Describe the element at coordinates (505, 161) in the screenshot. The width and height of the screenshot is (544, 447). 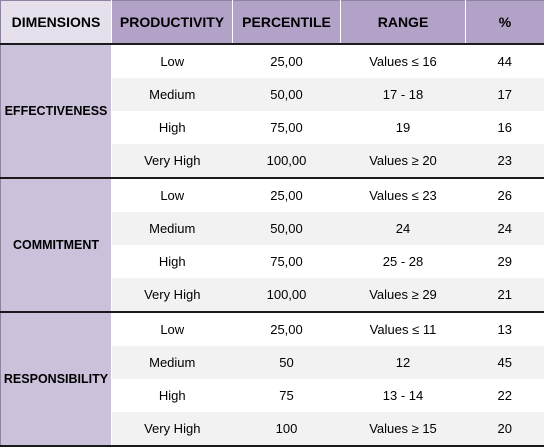
I see `percent-cell: 23` at that location.